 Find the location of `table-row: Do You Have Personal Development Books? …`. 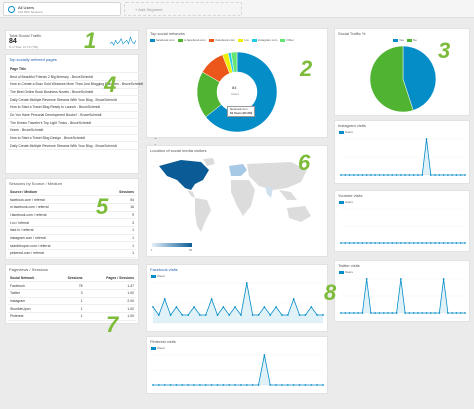

table-row: Do You Have Personal Development Books? … is located at coordinates (83, 115).